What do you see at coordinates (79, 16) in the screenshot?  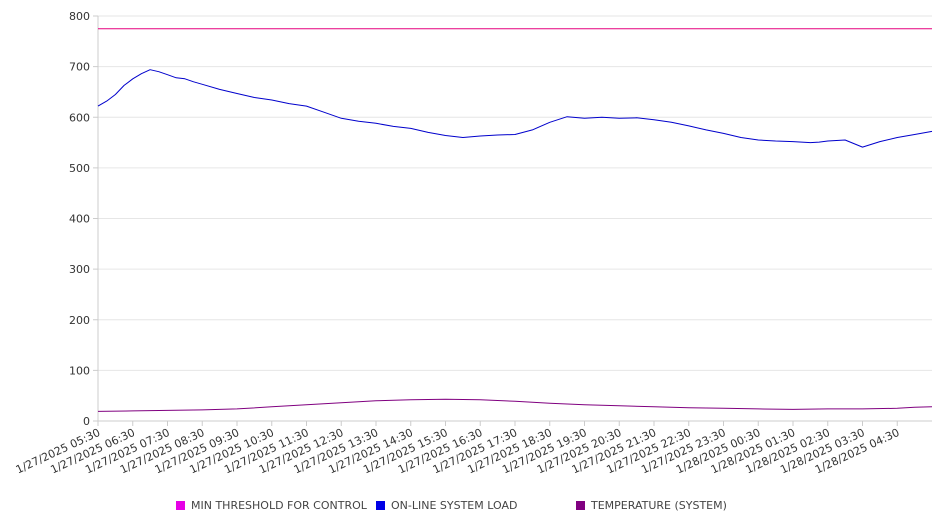 I see `y-tick-label: 800` at bounding box center [79, 16].